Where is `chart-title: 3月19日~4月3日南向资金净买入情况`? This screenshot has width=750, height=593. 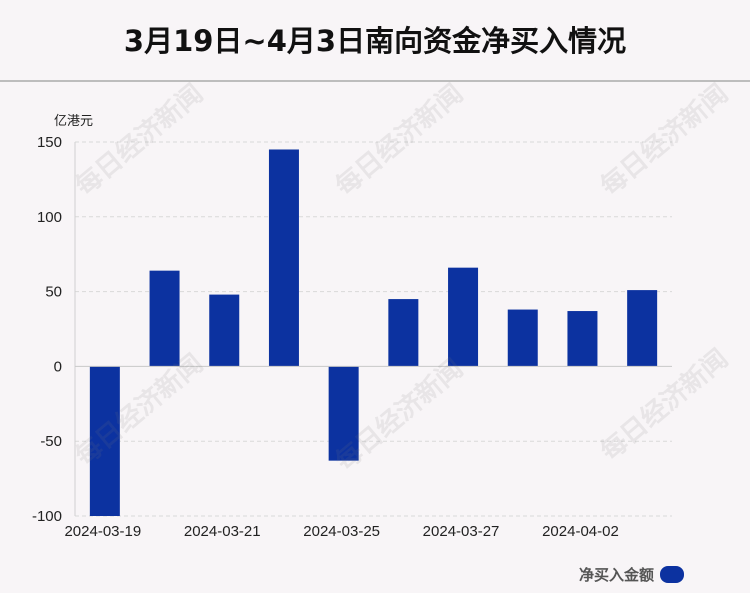
chart-title: 3月19日~4月3日南向资金净买入情况 is located at coordinates (375, 41).